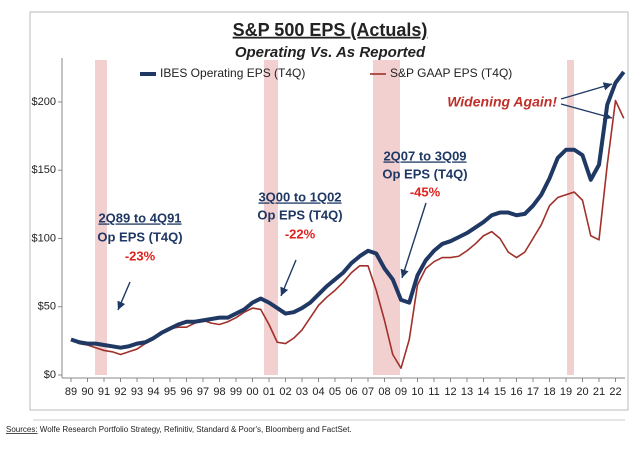 This screenshot has height=452, width=640. What do you see at coordinates (44, 102) in the screenshot?
I see `y-tick-label: $200` at bounding box center [44, 102].